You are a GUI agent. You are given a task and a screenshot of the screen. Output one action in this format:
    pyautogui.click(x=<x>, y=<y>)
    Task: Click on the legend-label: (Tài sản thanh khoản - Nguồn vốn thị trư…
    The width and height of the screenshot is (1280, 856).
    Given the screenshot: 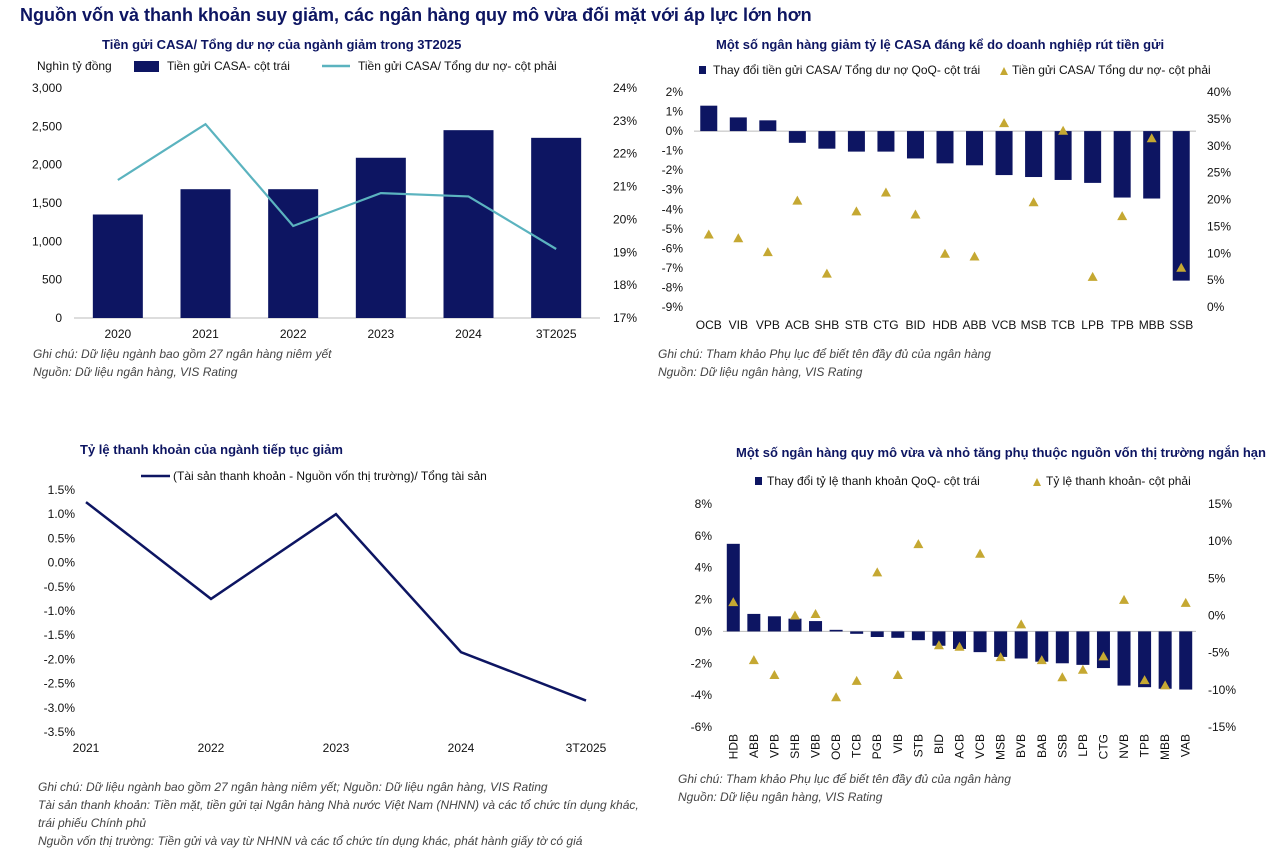 What is the action you would take?
    pyautogui.click(x=330, y=476)
    